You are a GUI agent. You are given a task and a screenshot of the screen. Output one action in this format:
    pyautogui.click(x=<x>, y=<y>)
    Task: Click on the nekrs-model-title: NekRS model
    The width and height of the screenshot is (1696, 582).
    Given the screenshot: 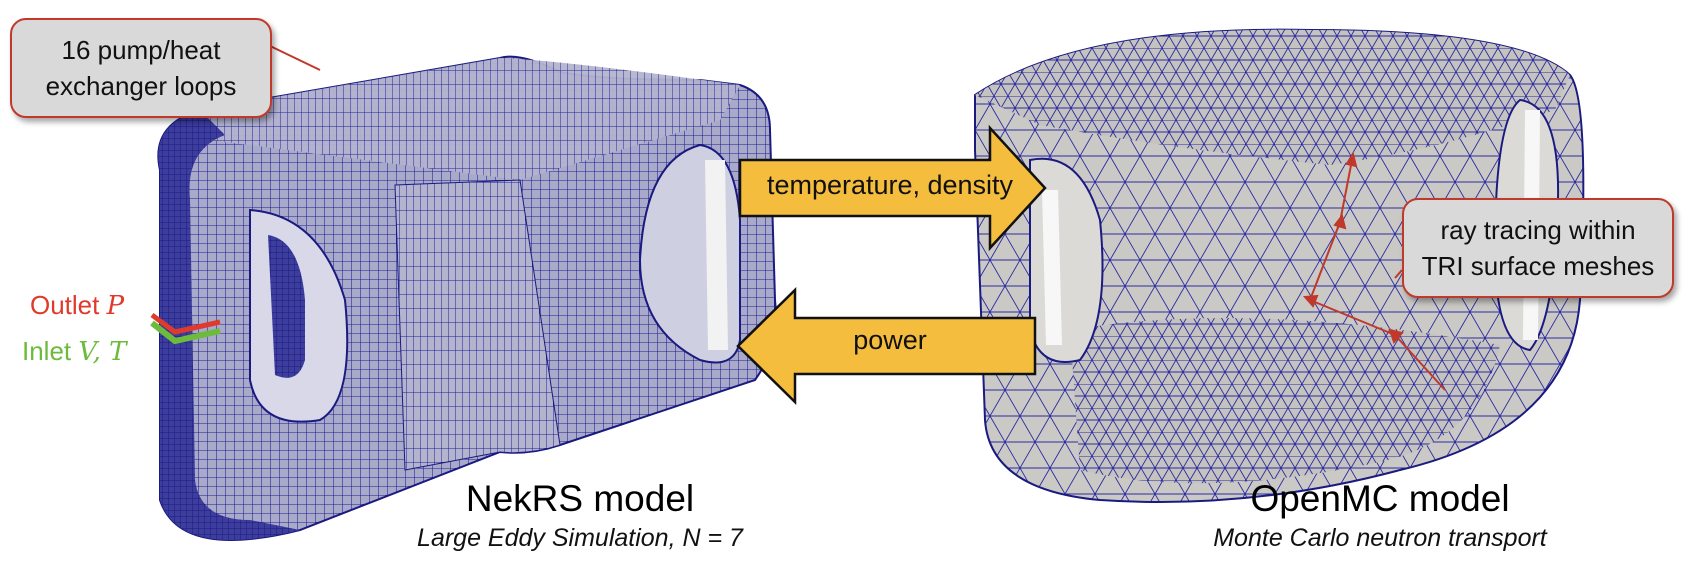 What is the action you would take?
    pyautogui.click(x=580, y=498)
    